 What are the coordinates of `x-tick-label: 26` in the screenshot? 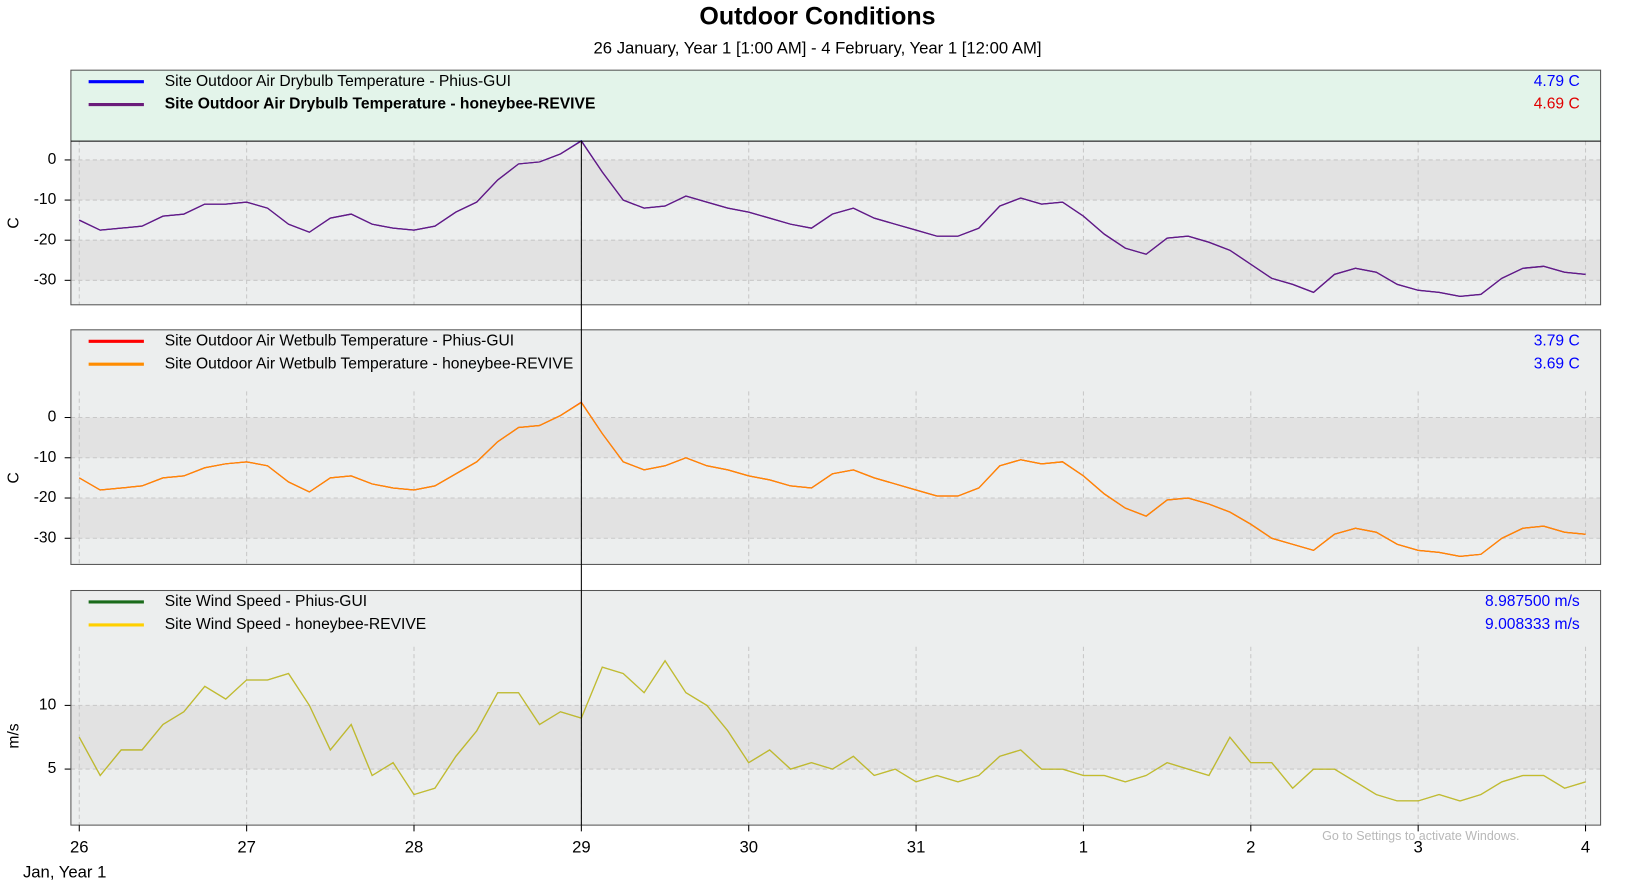 It's located at (79, 846).